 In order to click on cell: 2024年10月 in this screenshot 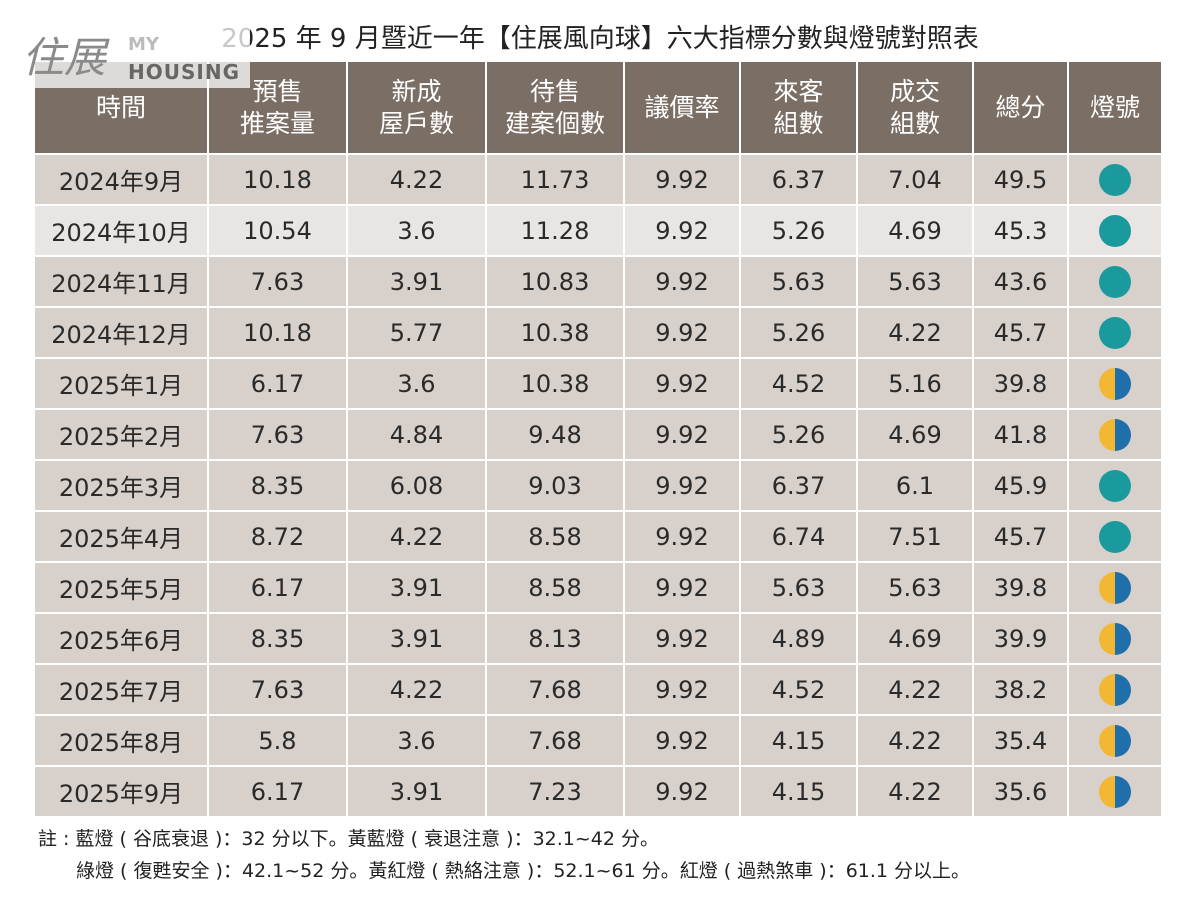, I will do `click(121, 230)`.